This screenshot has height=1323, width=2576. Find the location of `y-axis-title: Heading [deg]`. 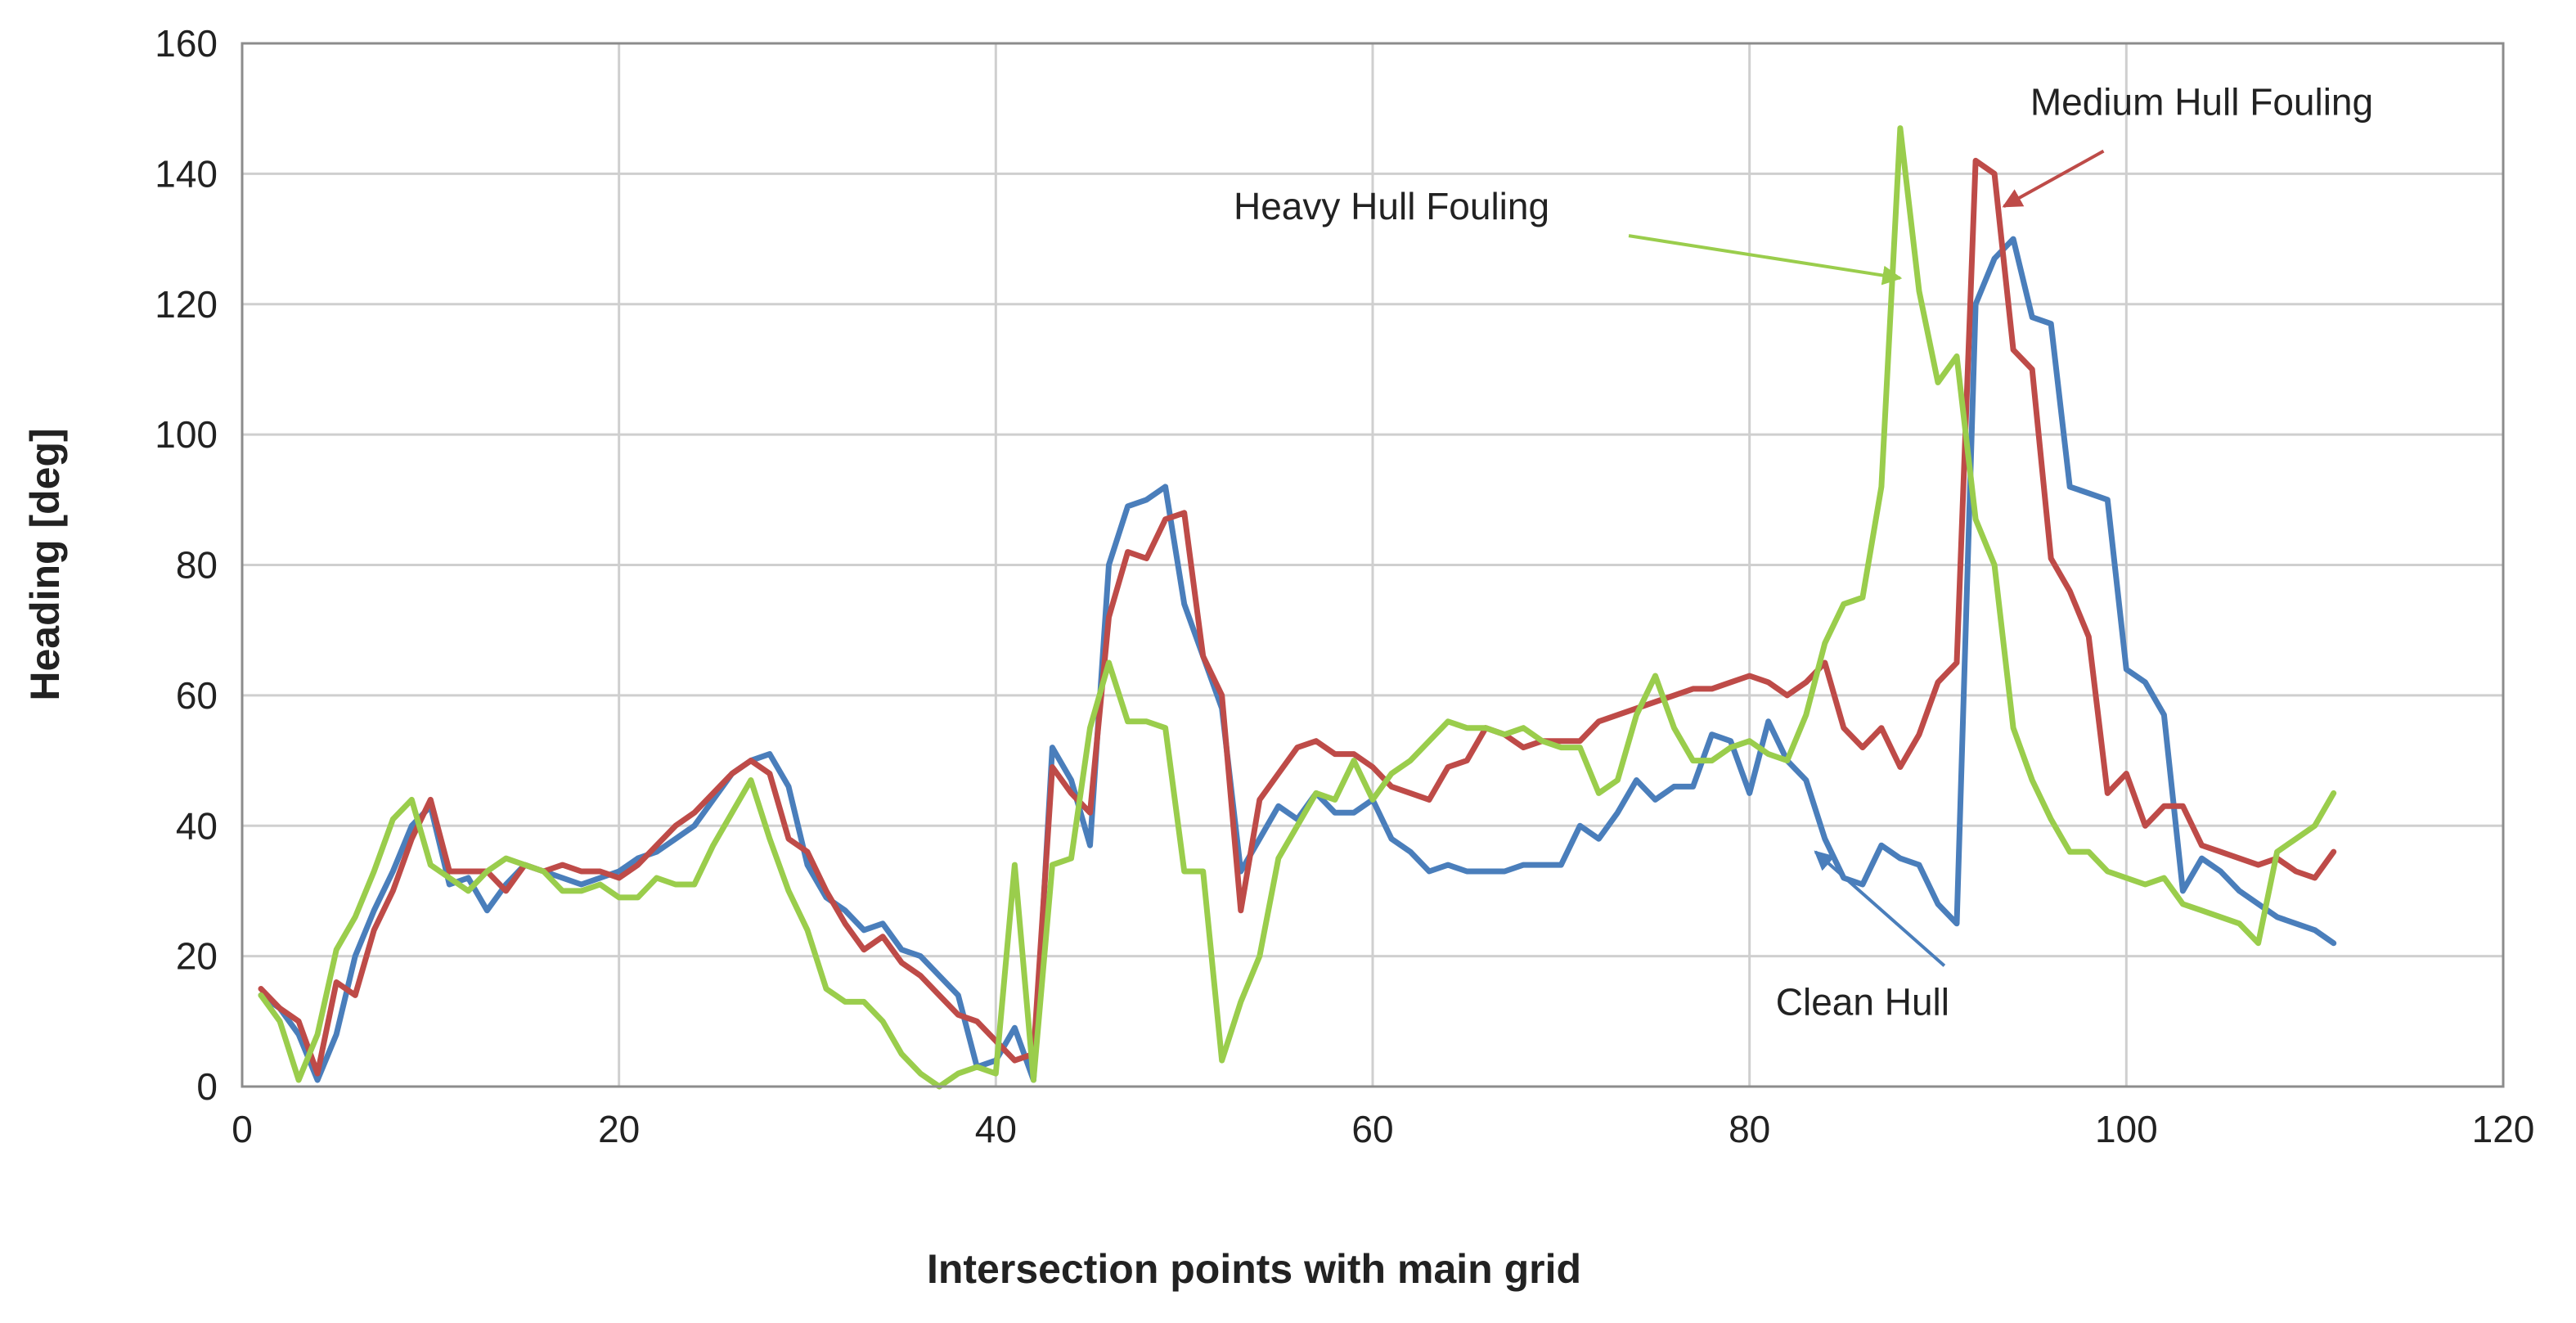

y-axis-title: Heading [deg] is located at coordinates (45, 564).